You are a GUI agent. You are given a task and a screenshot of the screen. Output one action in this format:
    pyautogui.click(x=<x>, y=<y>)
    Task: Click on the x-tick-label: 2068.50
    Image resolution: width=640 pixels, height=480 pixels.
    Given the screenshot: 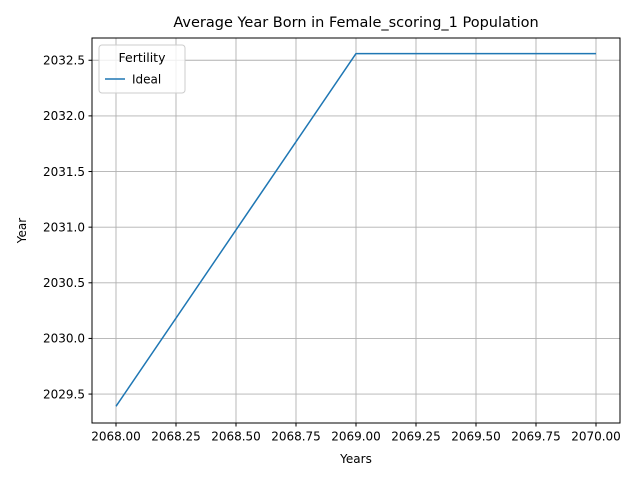 What is the action you would take?
    pyautogui.click(x=236, y=437)
    